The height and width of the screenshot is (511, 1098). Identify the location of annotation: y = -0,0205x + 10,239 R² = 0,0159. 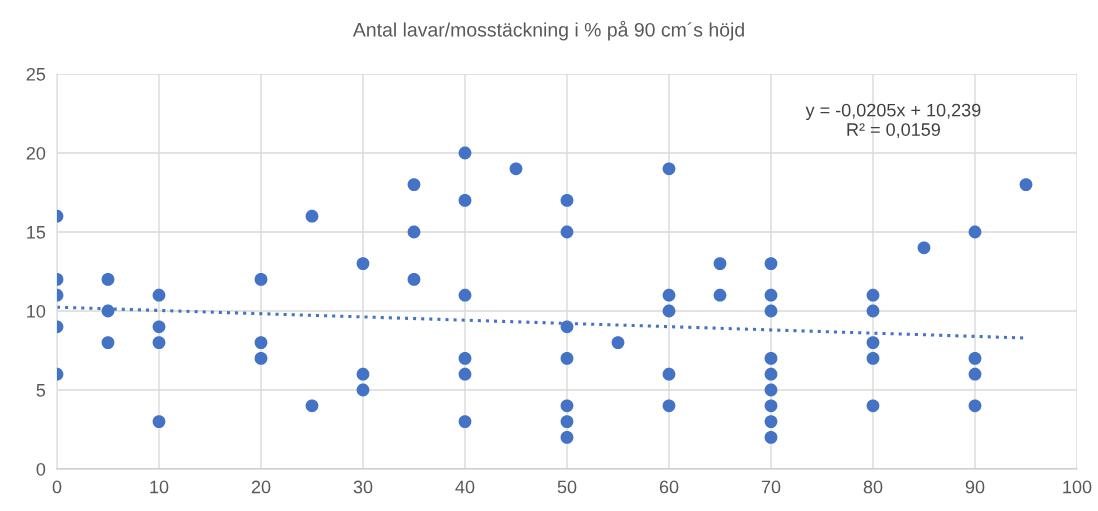
(893, 121).